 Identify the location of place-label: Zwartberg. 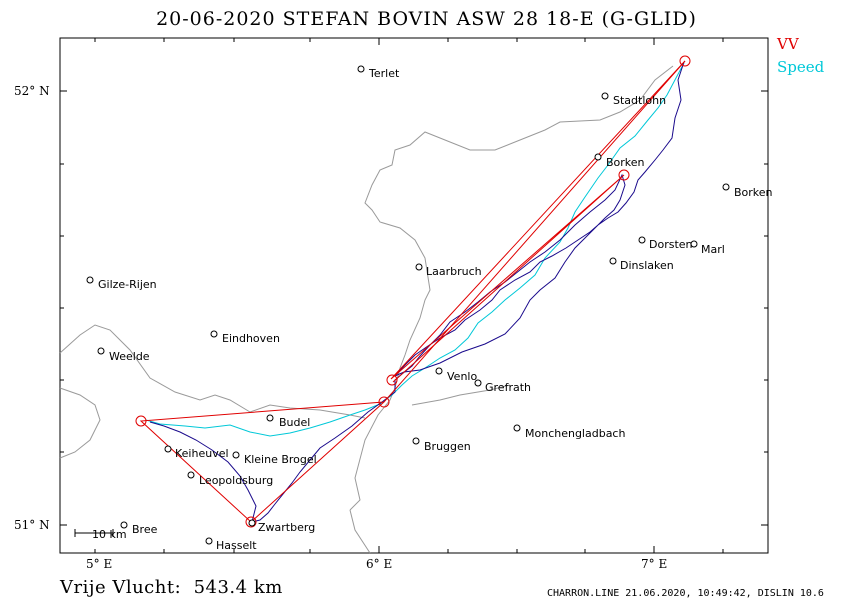
(286, 527).